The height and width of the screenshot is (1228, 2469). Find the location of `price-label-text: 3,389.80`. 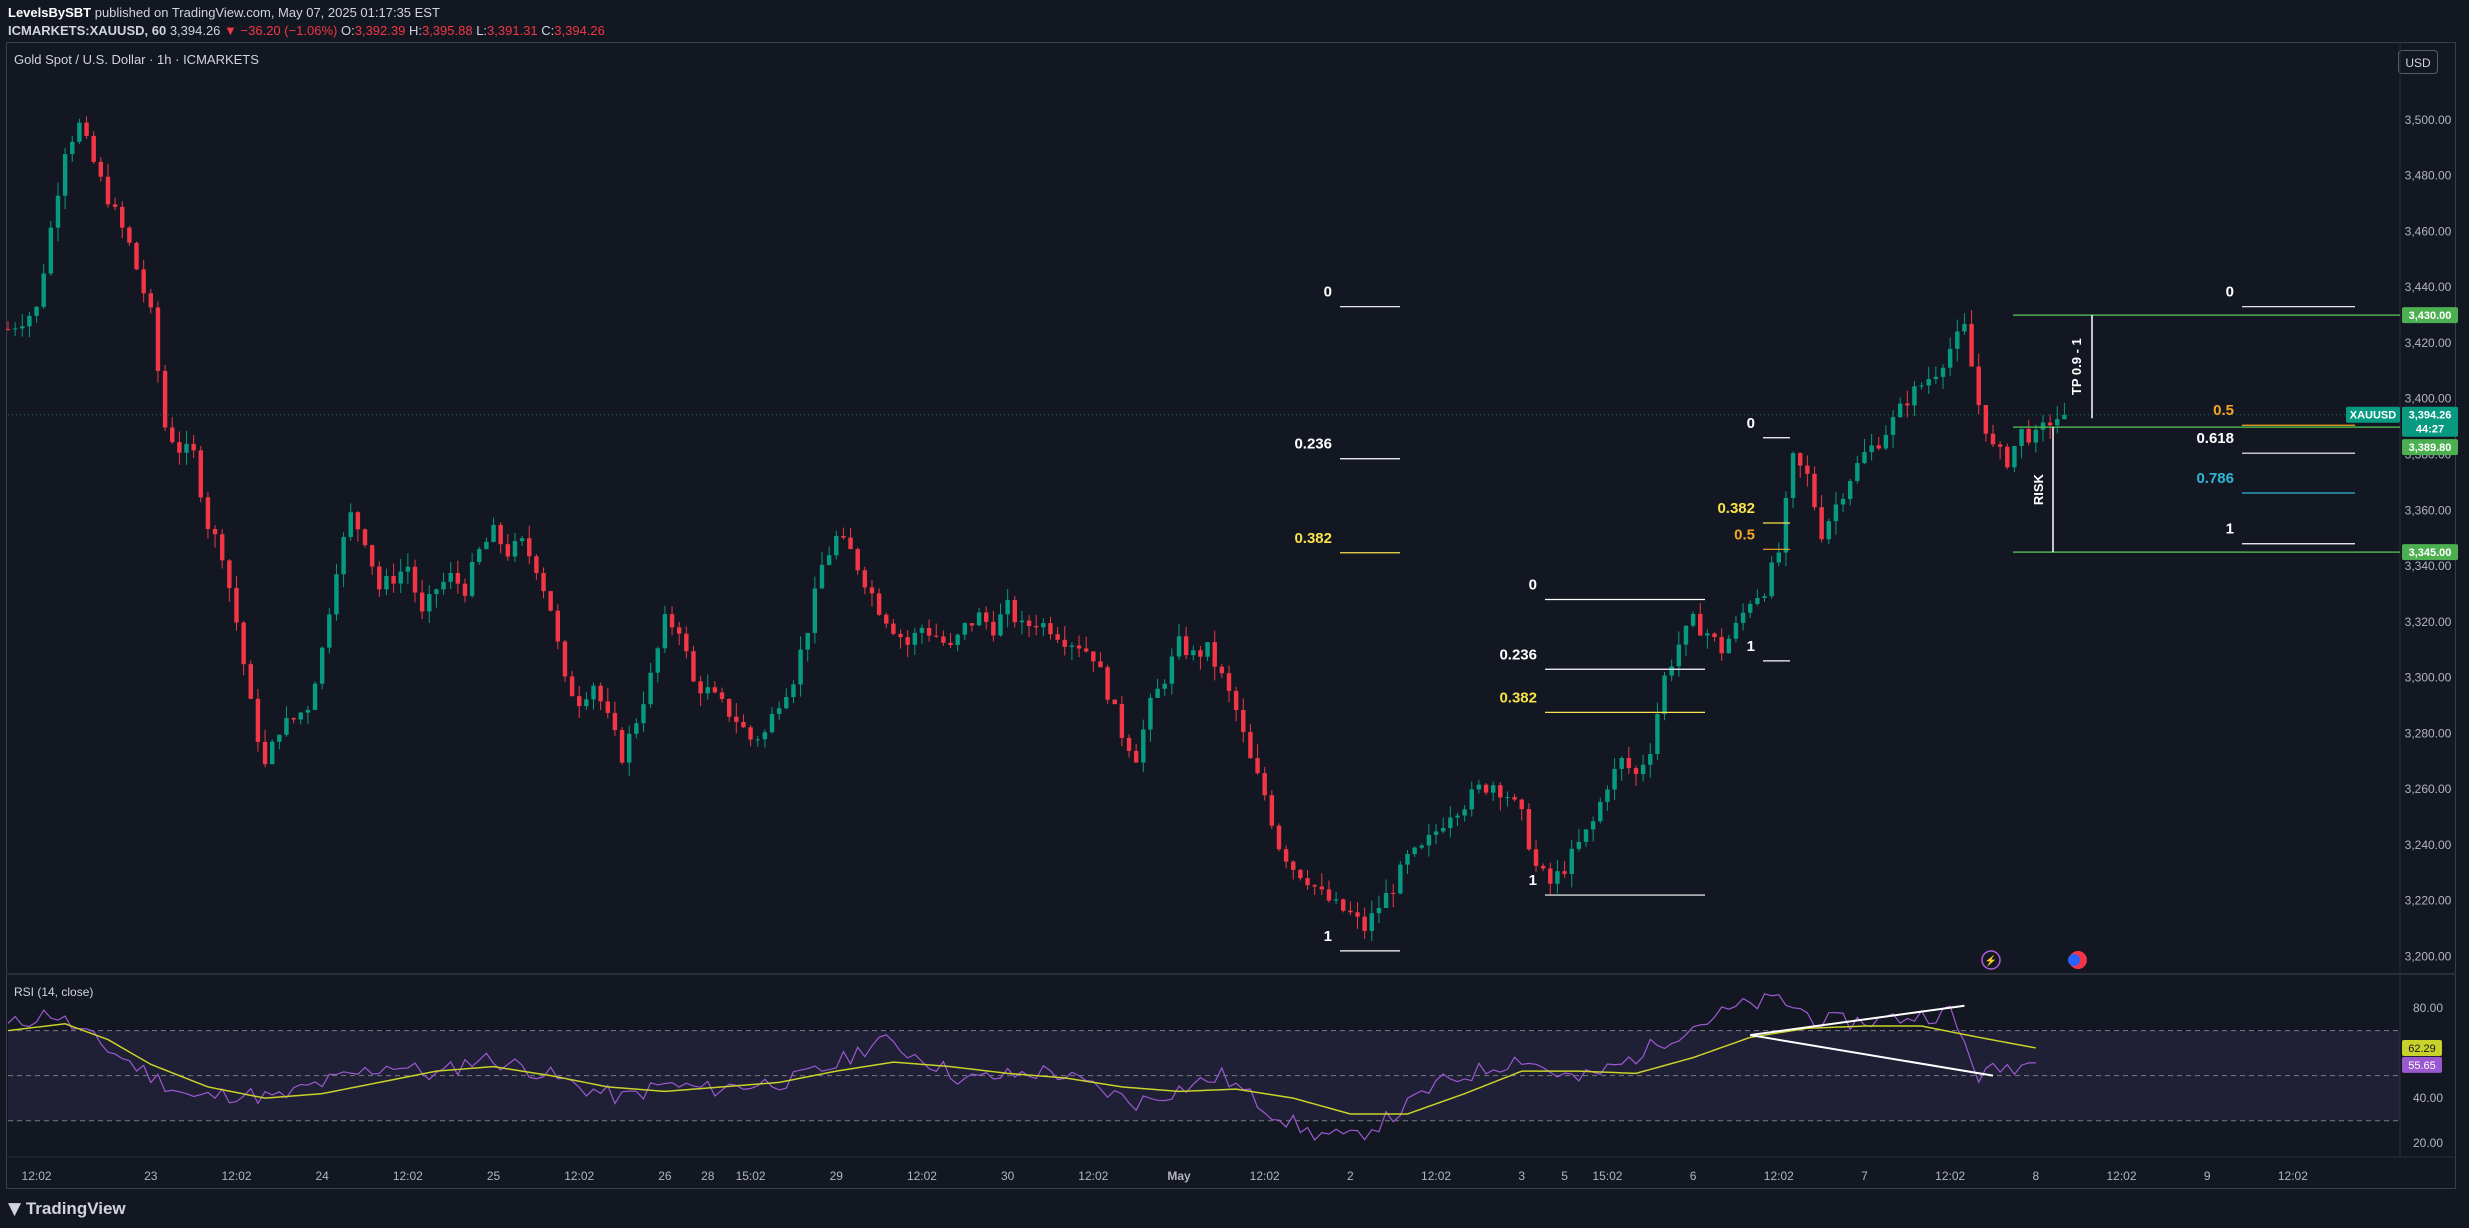

price-label-text: 3,389.80 is located at coordinates (2430, 448).